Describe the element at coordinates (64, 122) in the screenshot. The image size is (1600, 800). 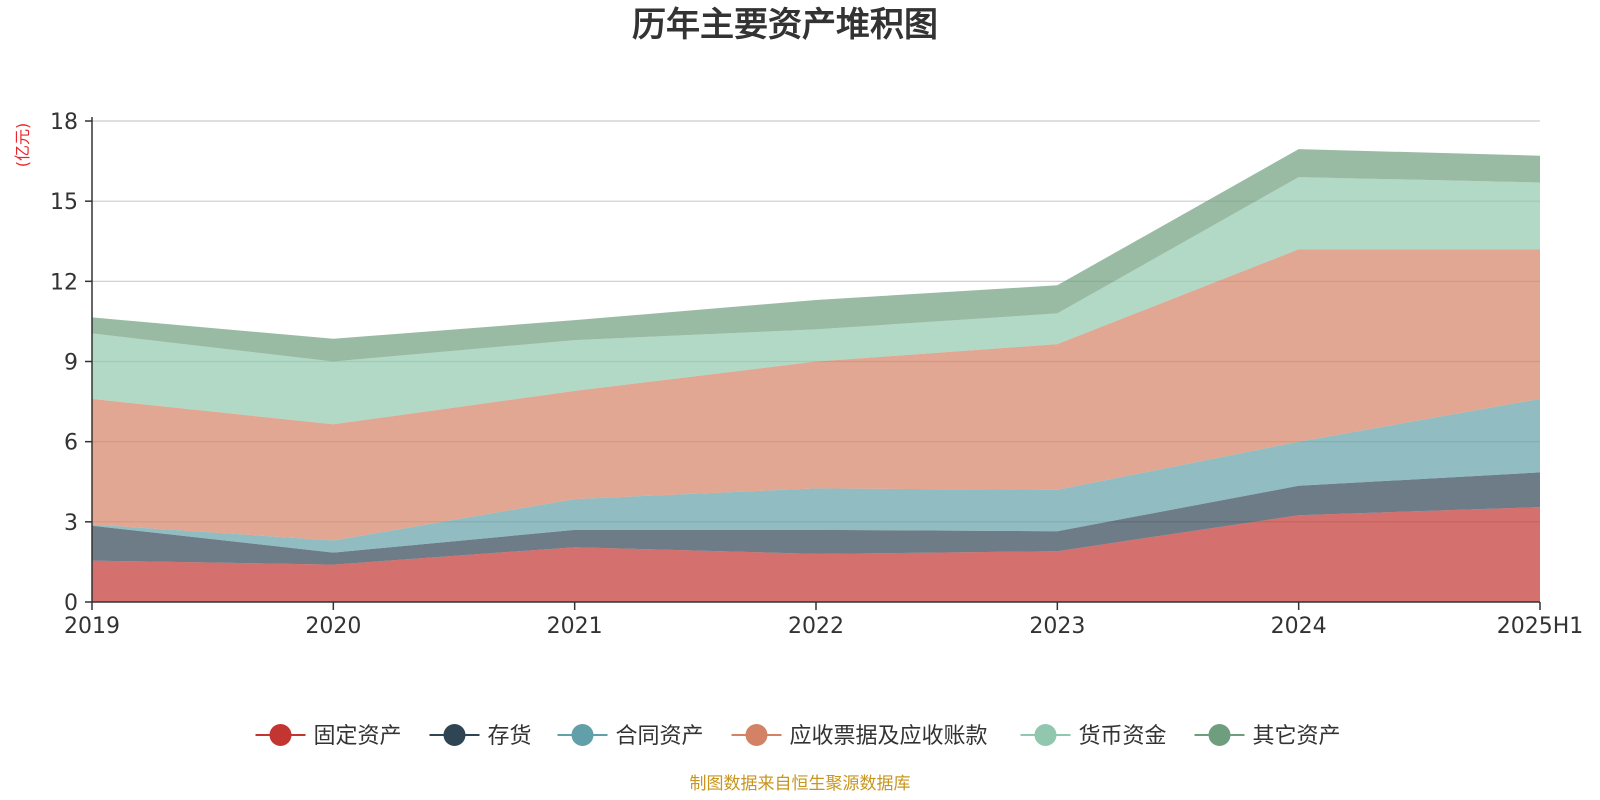
I see `y-tick-label: 18` at that location.